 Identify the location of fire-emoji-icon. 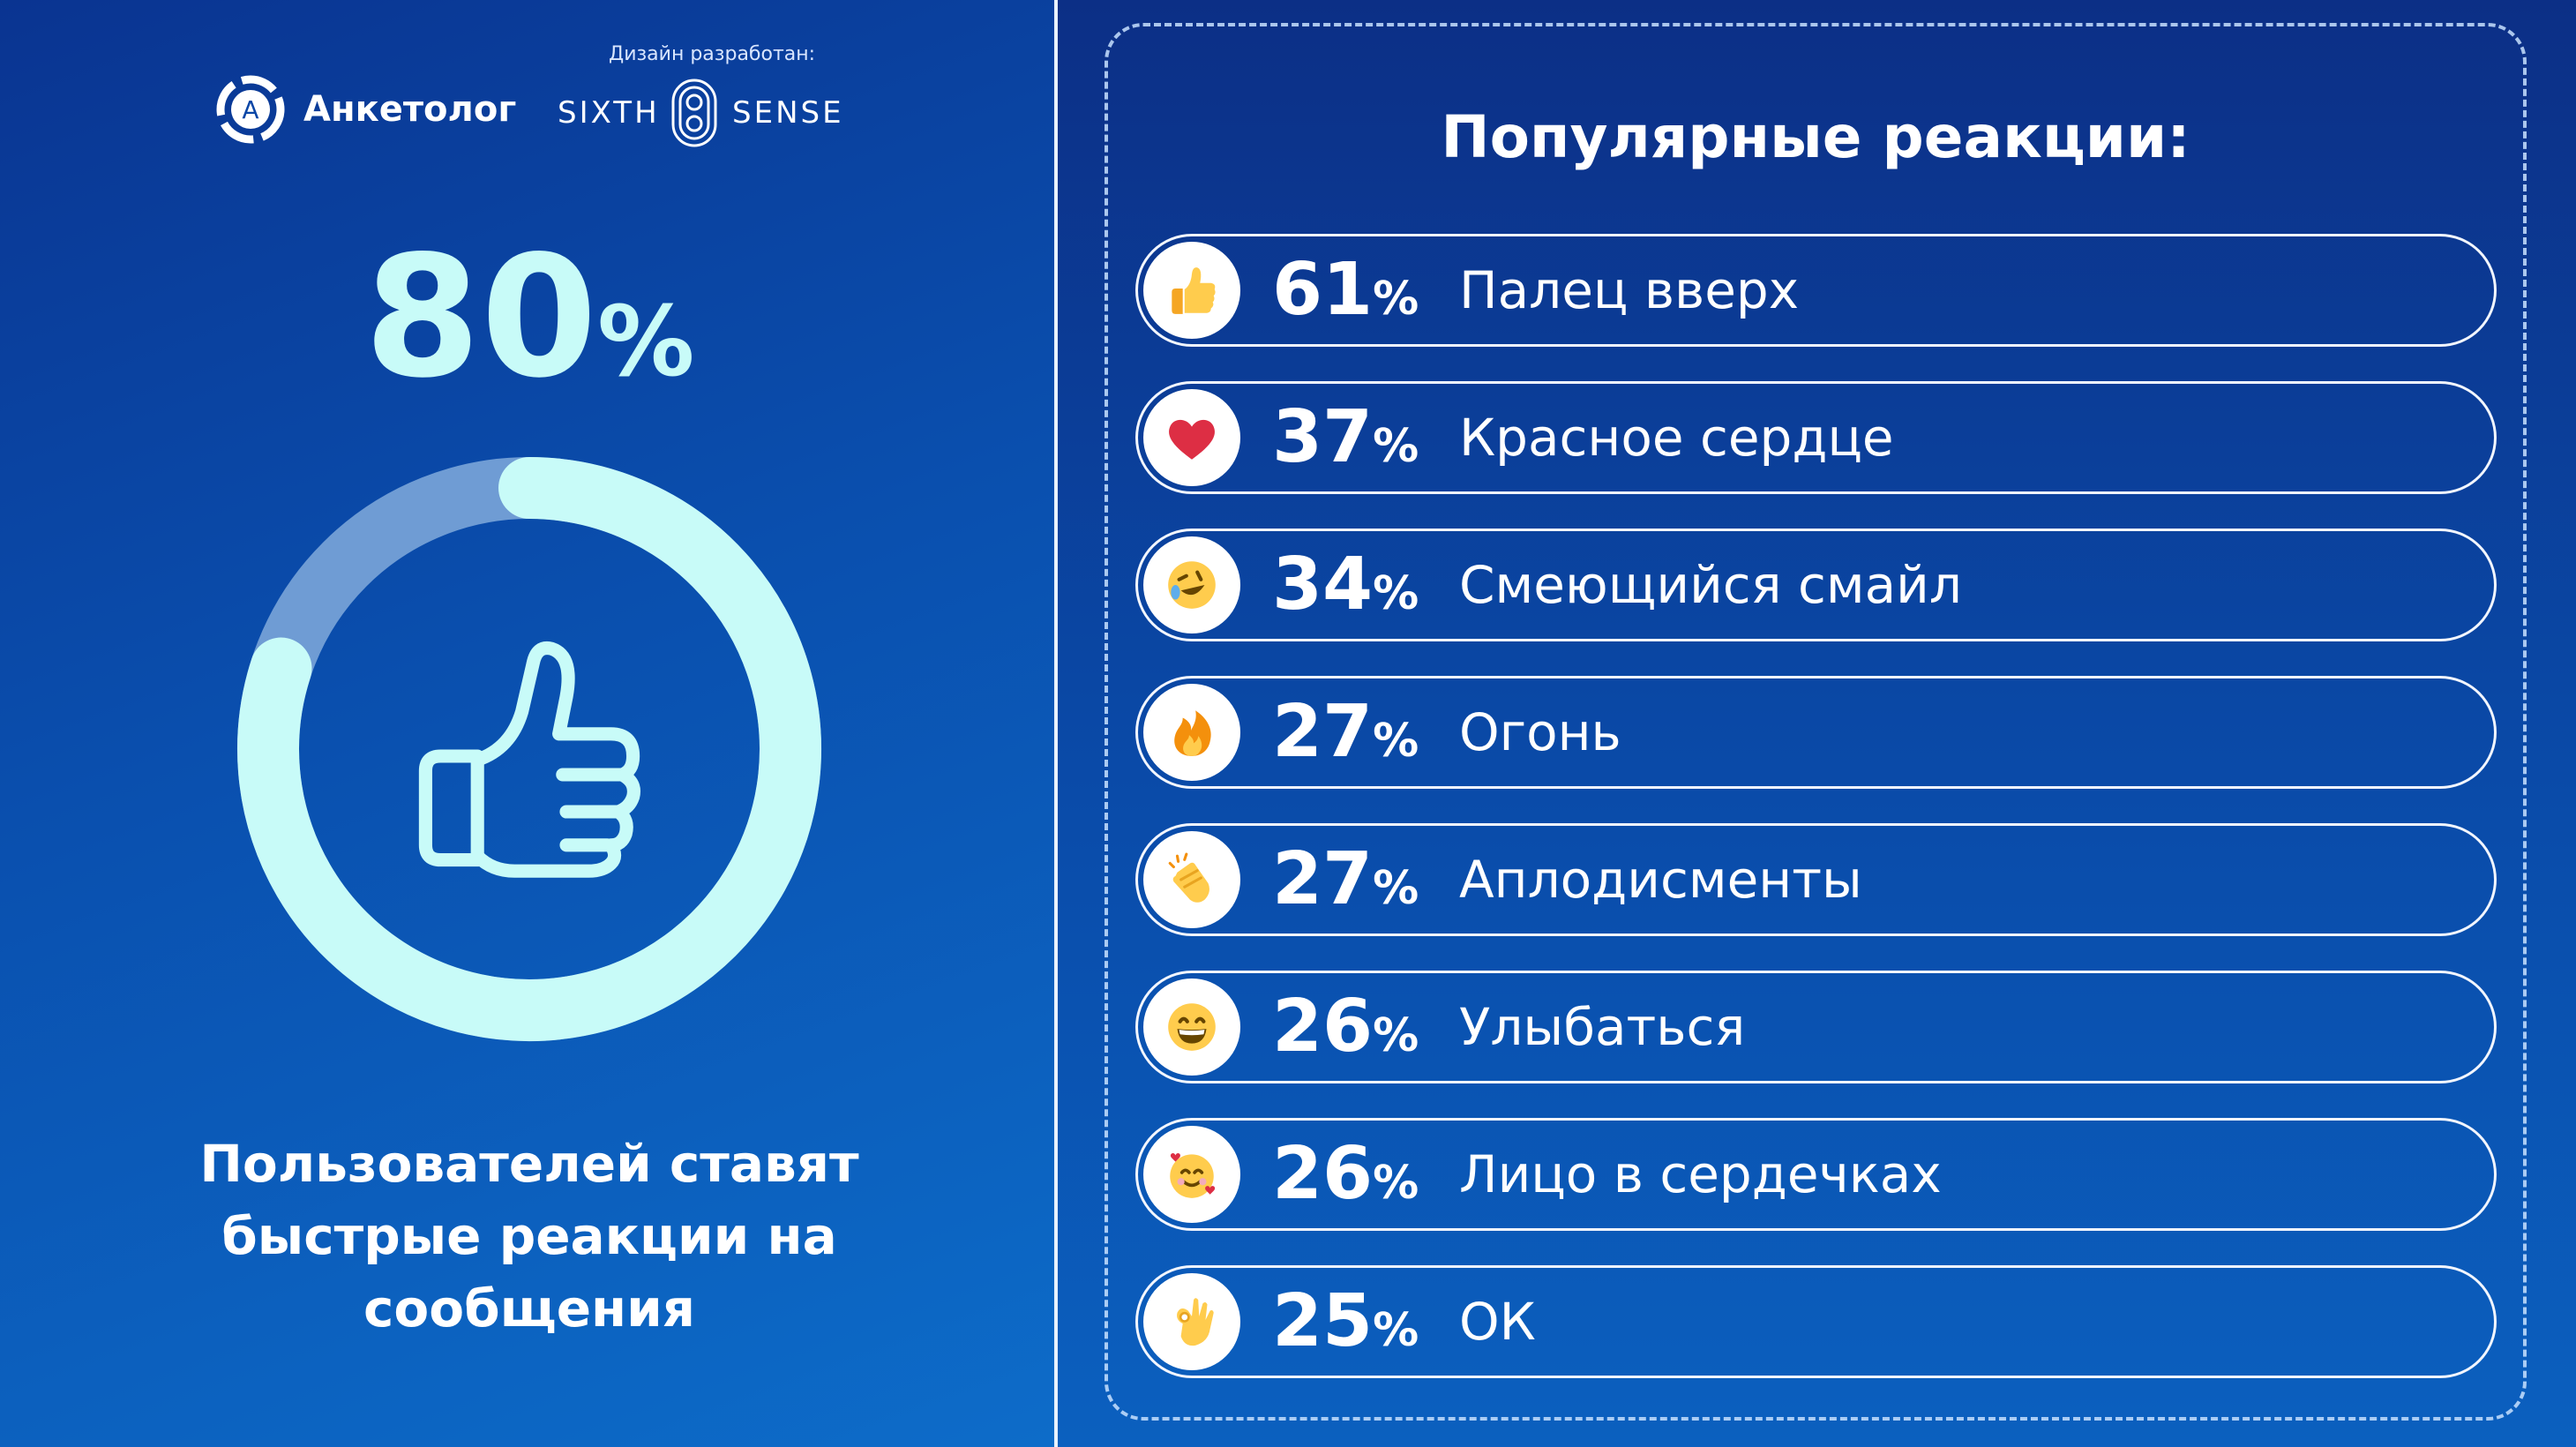
(1191, 732).